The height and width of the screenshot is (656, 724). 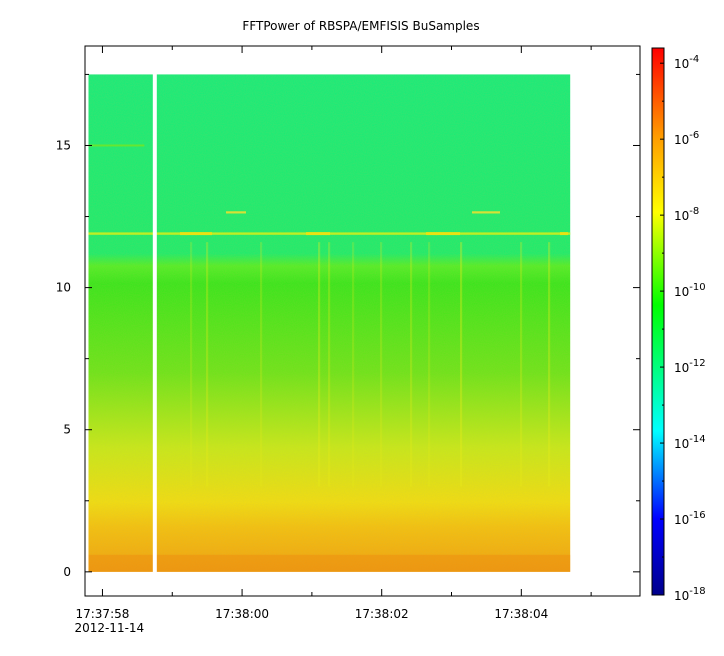 What do you see at coordinates (109, 628) in the screenshot?
I see `x-date-label: 2012-11-14` at bounding box center [109, 628].